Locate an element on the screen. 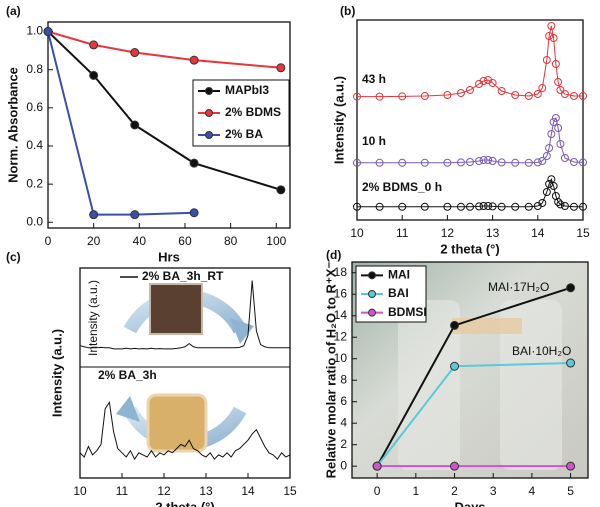 The width and height of the screenshot is (600, 507). film-photo is located at coordinates (176, 309).